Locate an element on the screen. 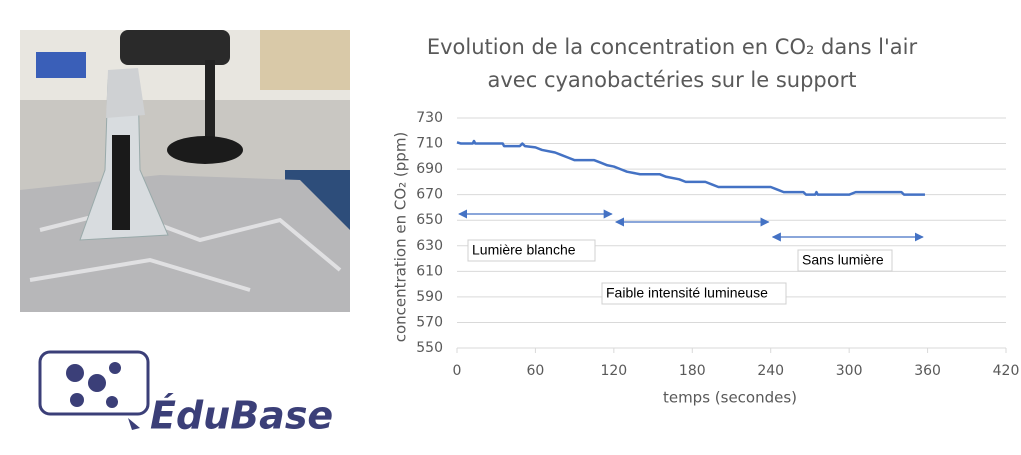 The width and height of the screenshot is (1021, 455). annotation: Faible intensité lumineuse is located at coordinates (687, 293).